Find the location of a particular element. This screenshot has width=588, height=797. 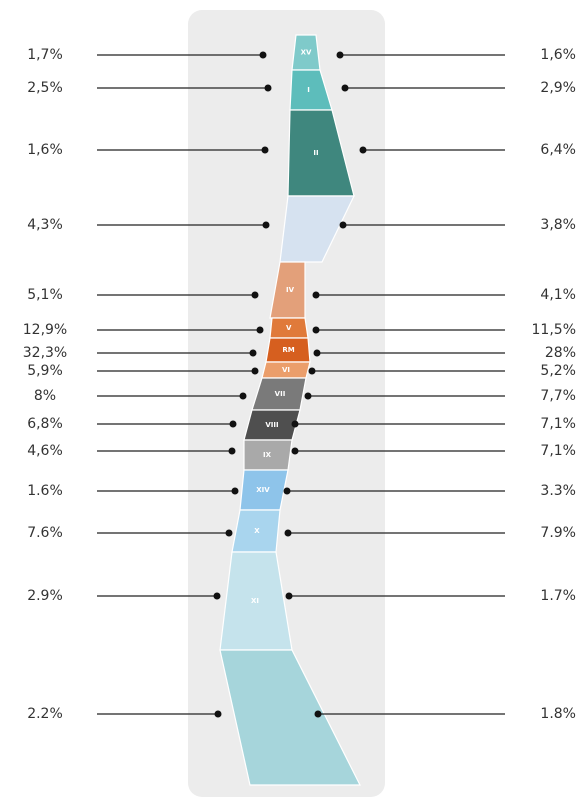

right-percent: 1,6% is located at coordinates (558, 55).